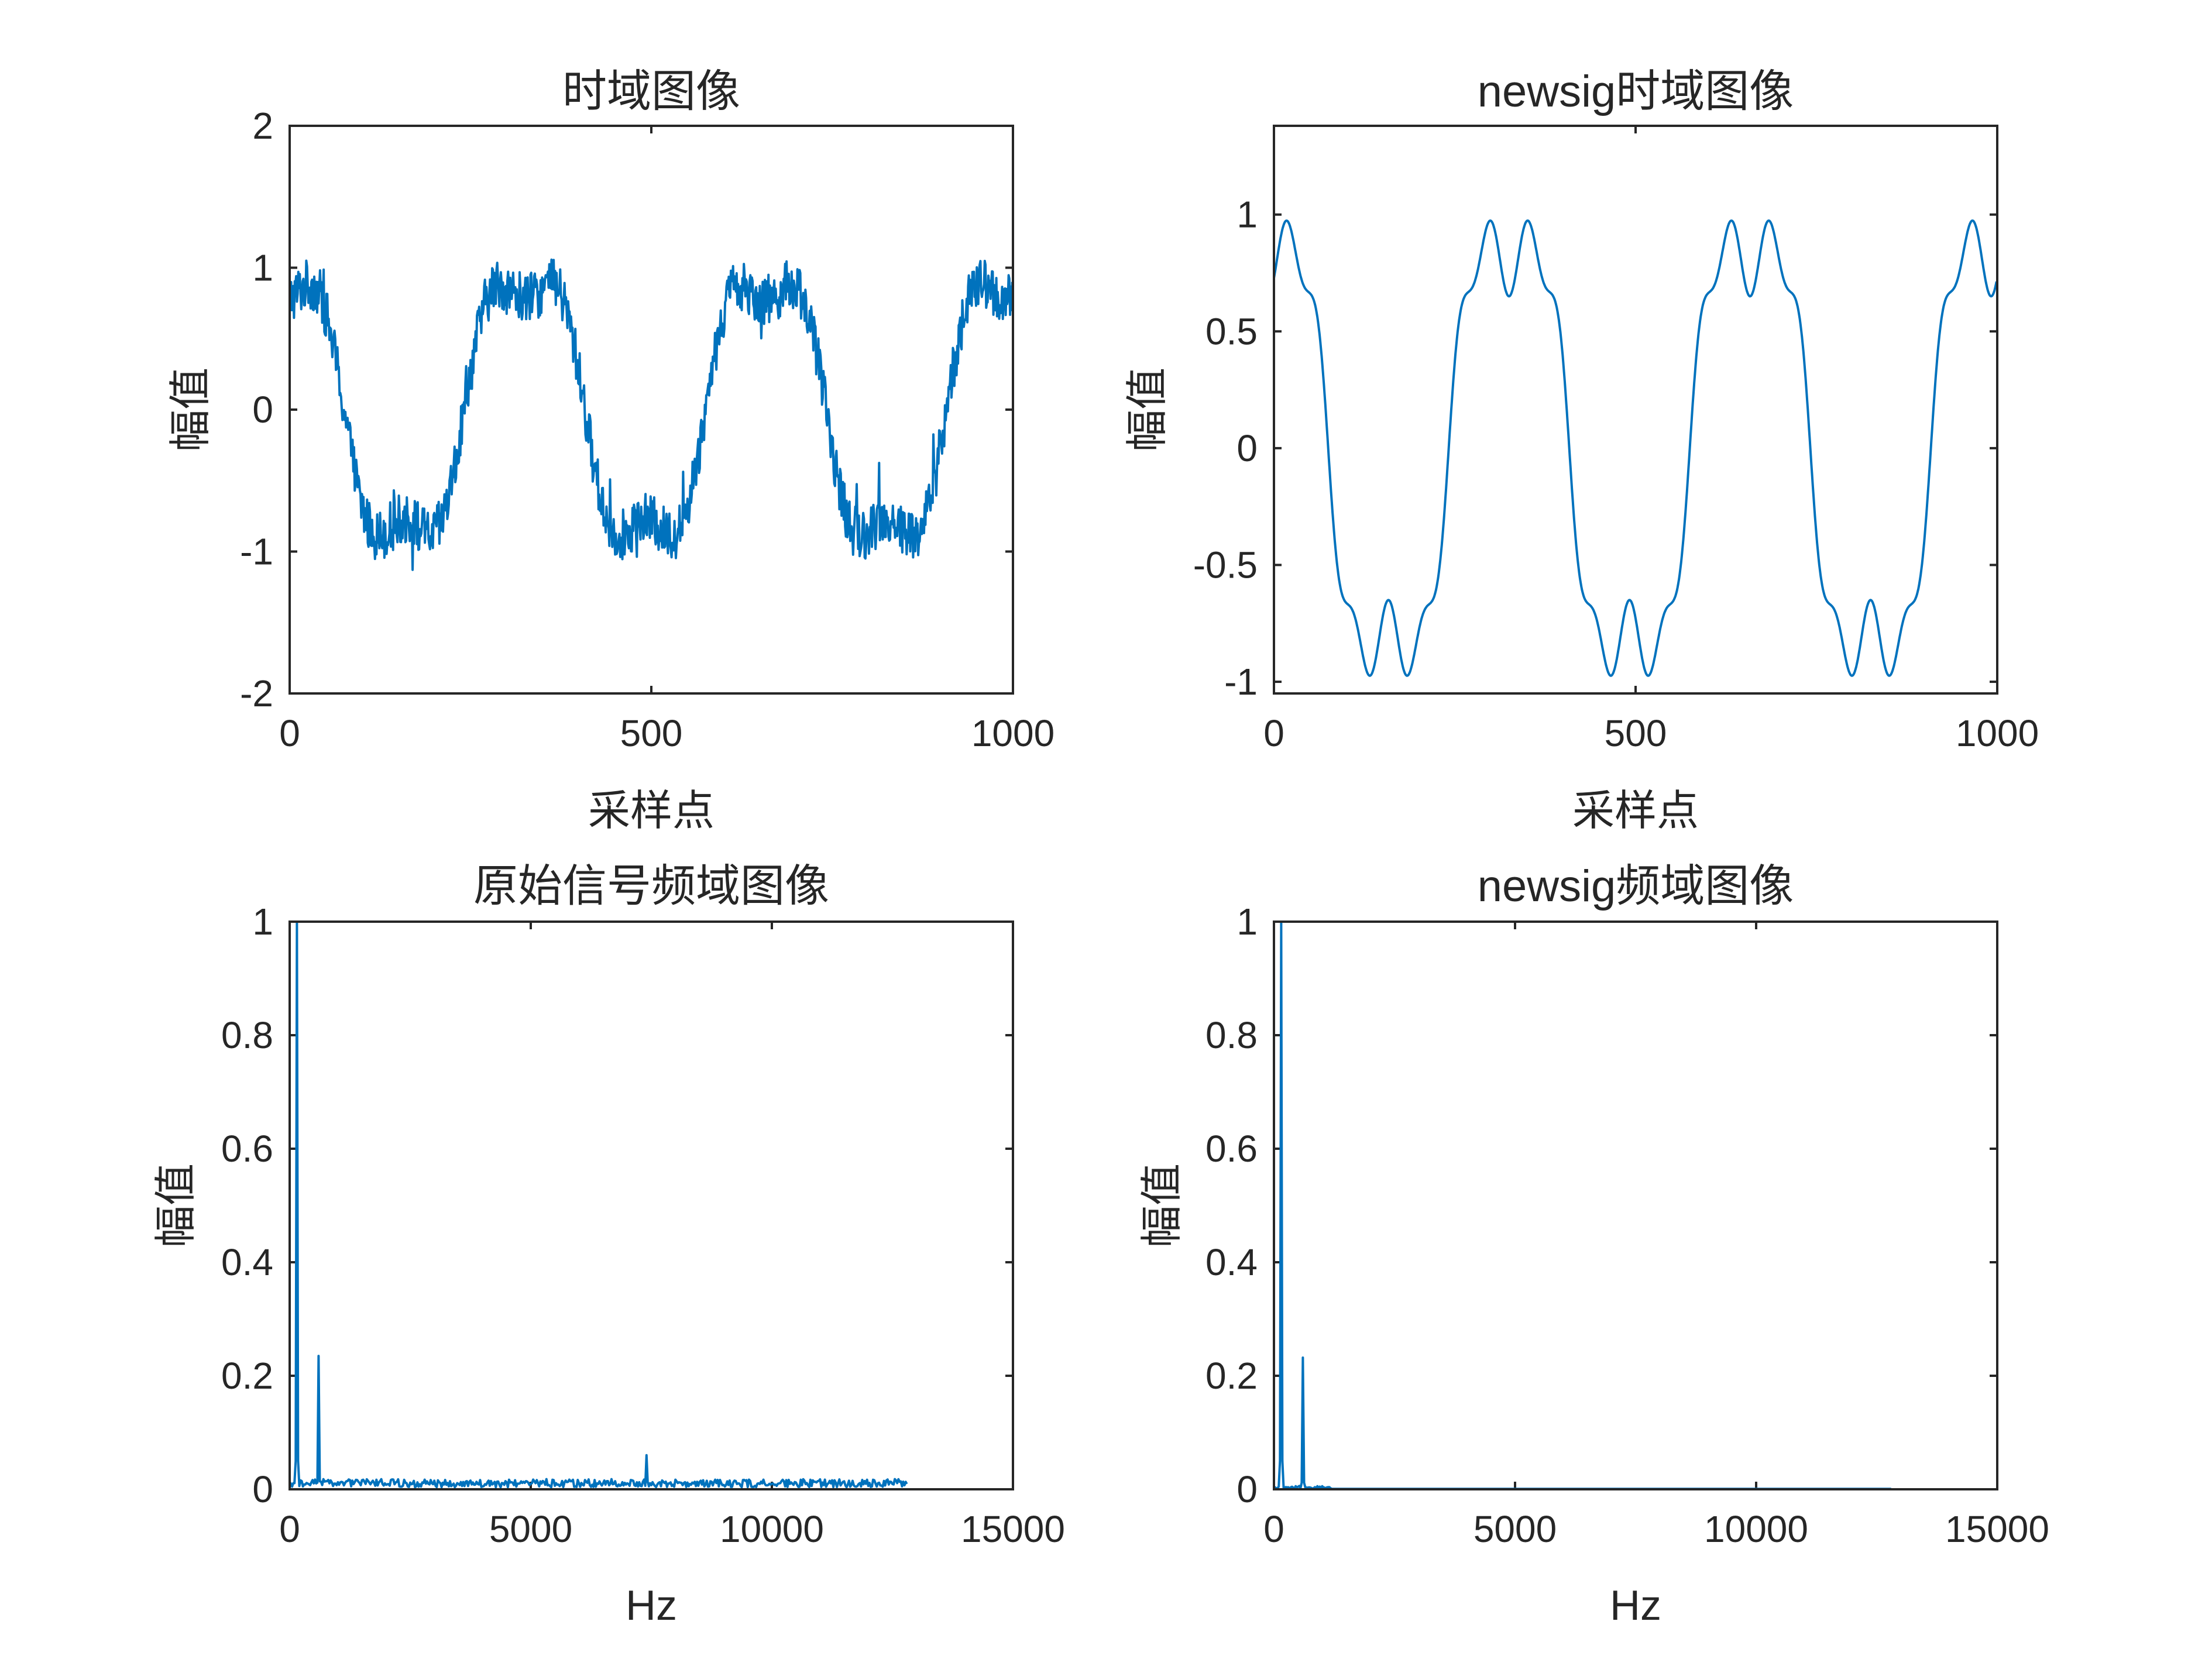 The height and width of the screenshot is (1659, 2212). Describe the element at coordinates (651, 91) in the screenshot. I see `plot-title: 时域图像` at that location.